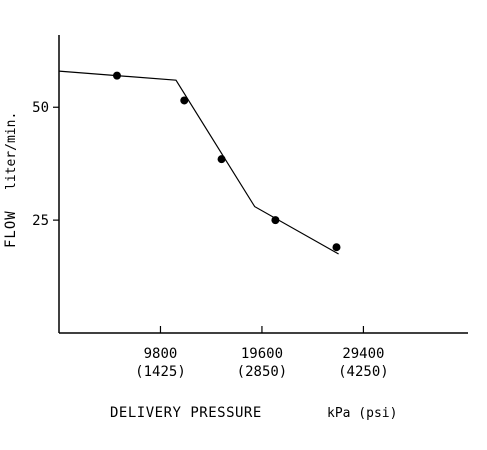  Describe the element at coordinates (40, 221) in the screenshot. I see `y-tick-label: 25` at that location.